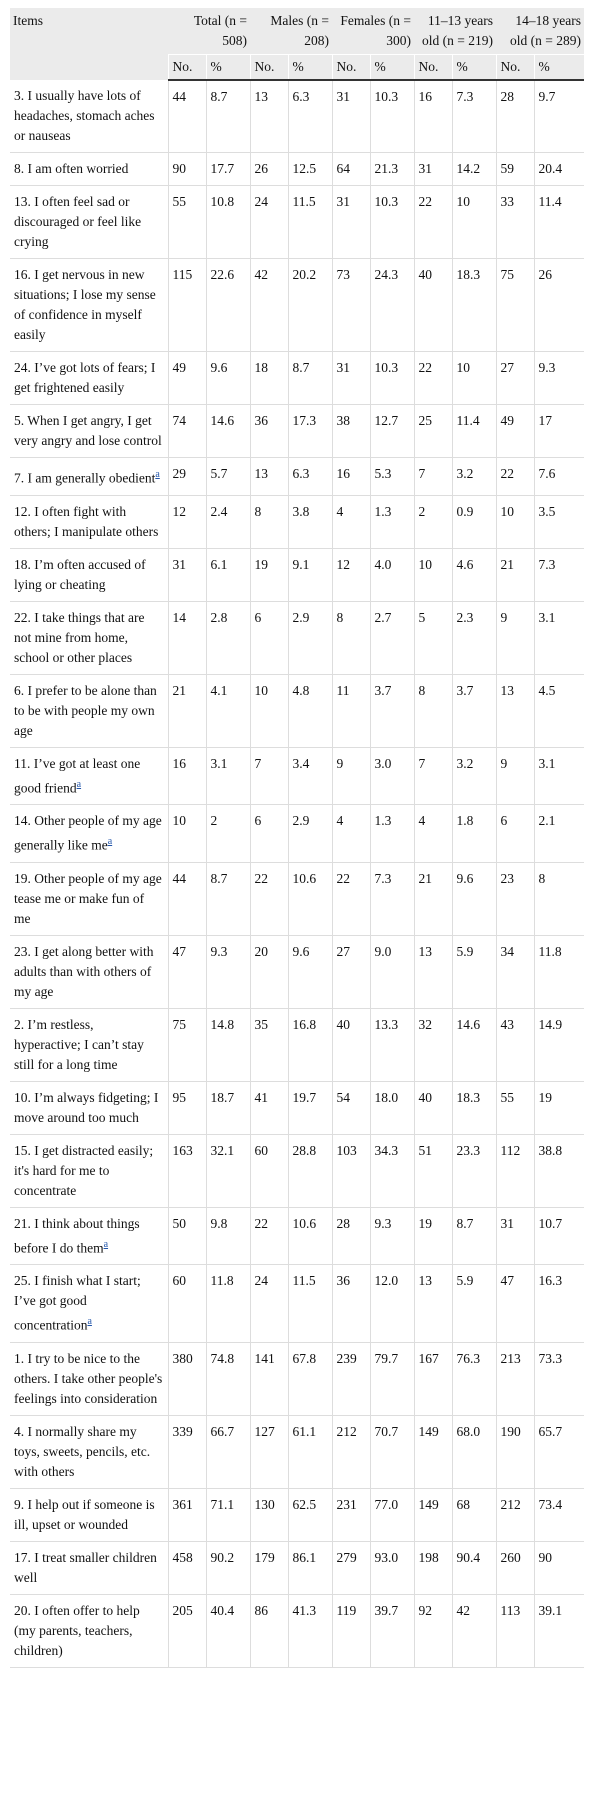  What do you see at coordinates (291, 31) in the screenshot?
I see `group-header: Males (n = 208)` at bounding box center [291, 31].